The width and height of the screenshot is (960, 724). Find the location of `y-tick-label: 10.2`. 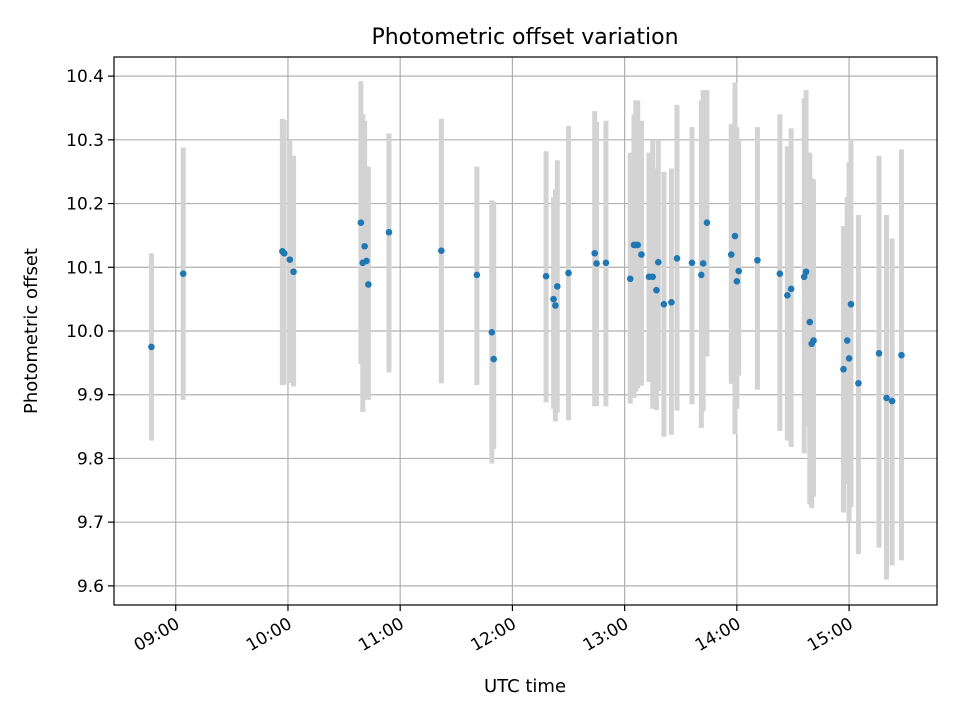

y-tick-label: 10.2 is located at coordinates (85, 205).